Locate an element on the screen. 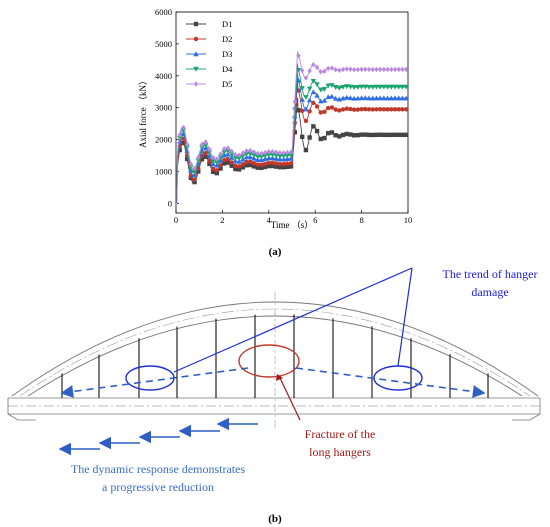  y-axis-label: Axial force （kN） is located at coordinates (143, 112).